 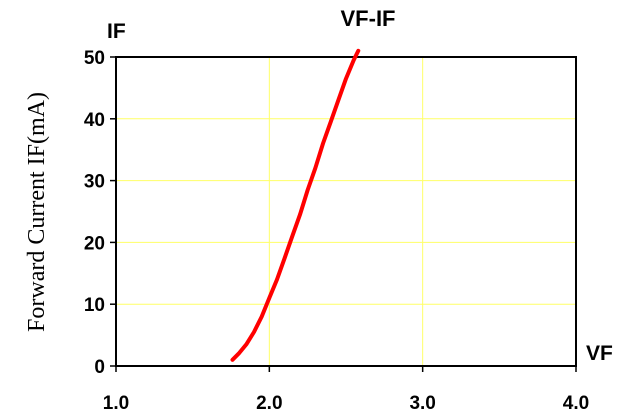 What do you see at coordinates (94, 182) in the screenshot?
I see `y-tick-label: 30` at bounding box center [94, 182].